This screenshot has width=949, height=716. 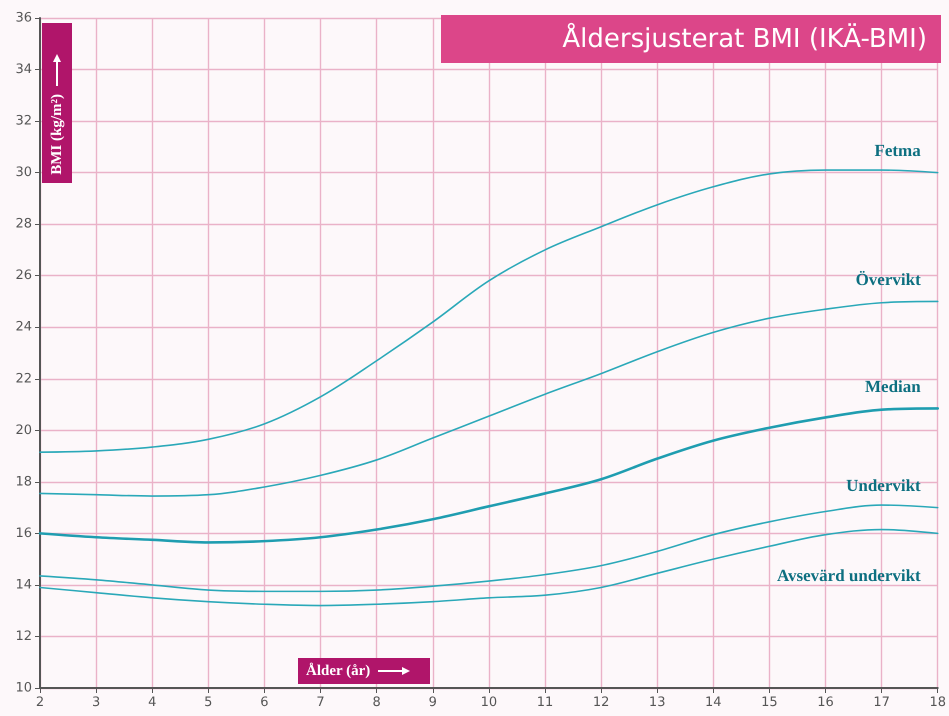 What do you see at coordinates (264, 702) in the screenshot?
I see `x-tick-label: 6` at bounding box center [264, 702].